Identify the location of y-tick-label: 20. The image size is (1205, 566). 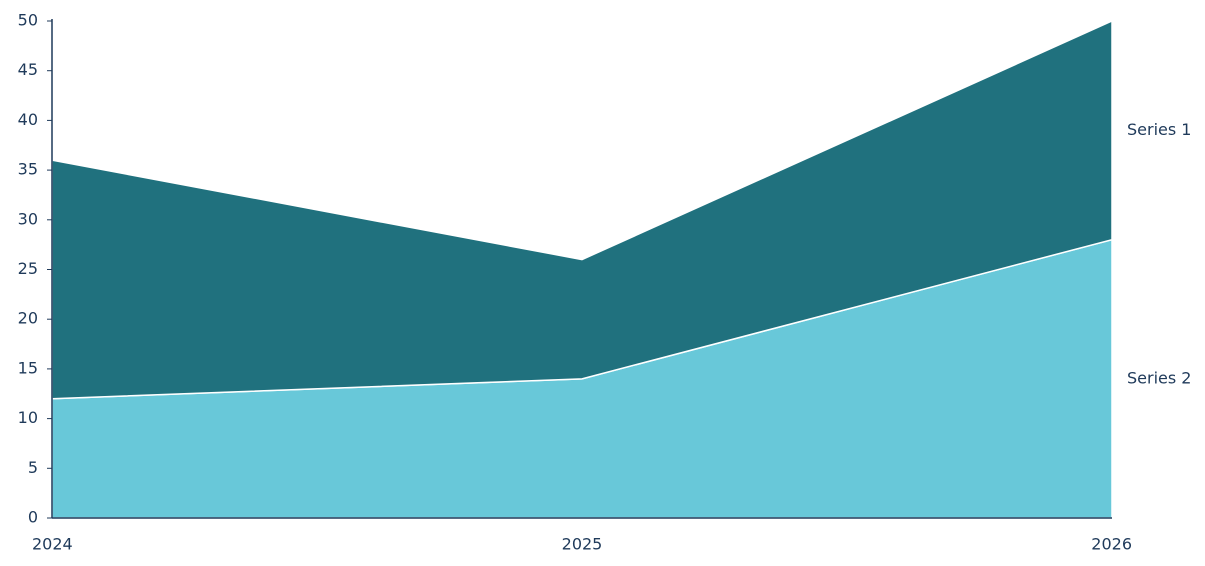
(28, 318).